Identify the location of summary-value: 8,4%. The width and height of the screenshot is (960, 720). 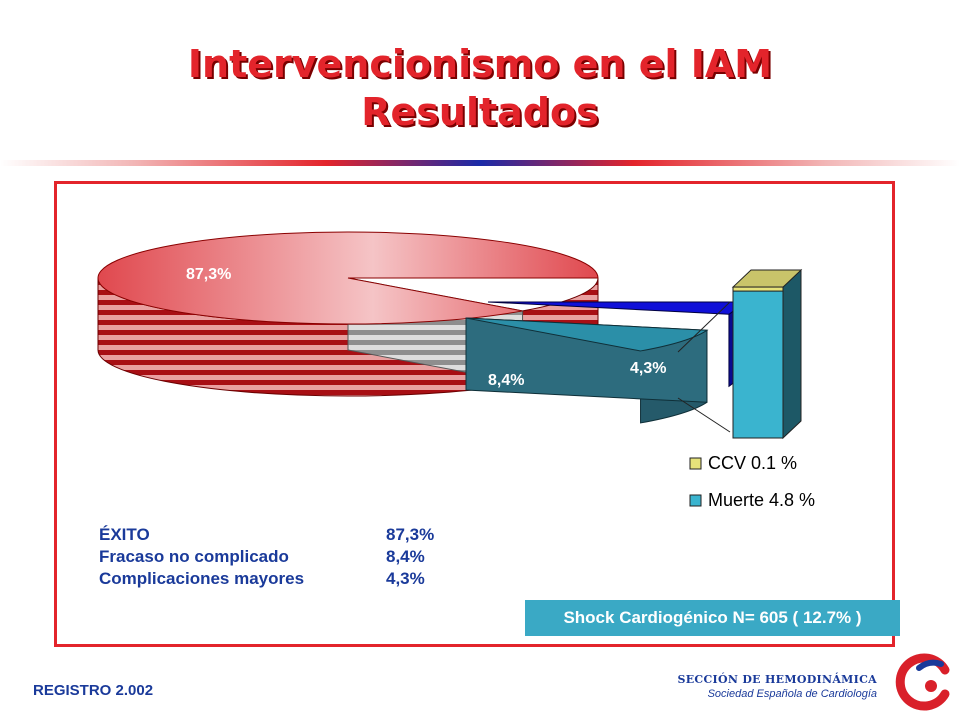
(405, 556).